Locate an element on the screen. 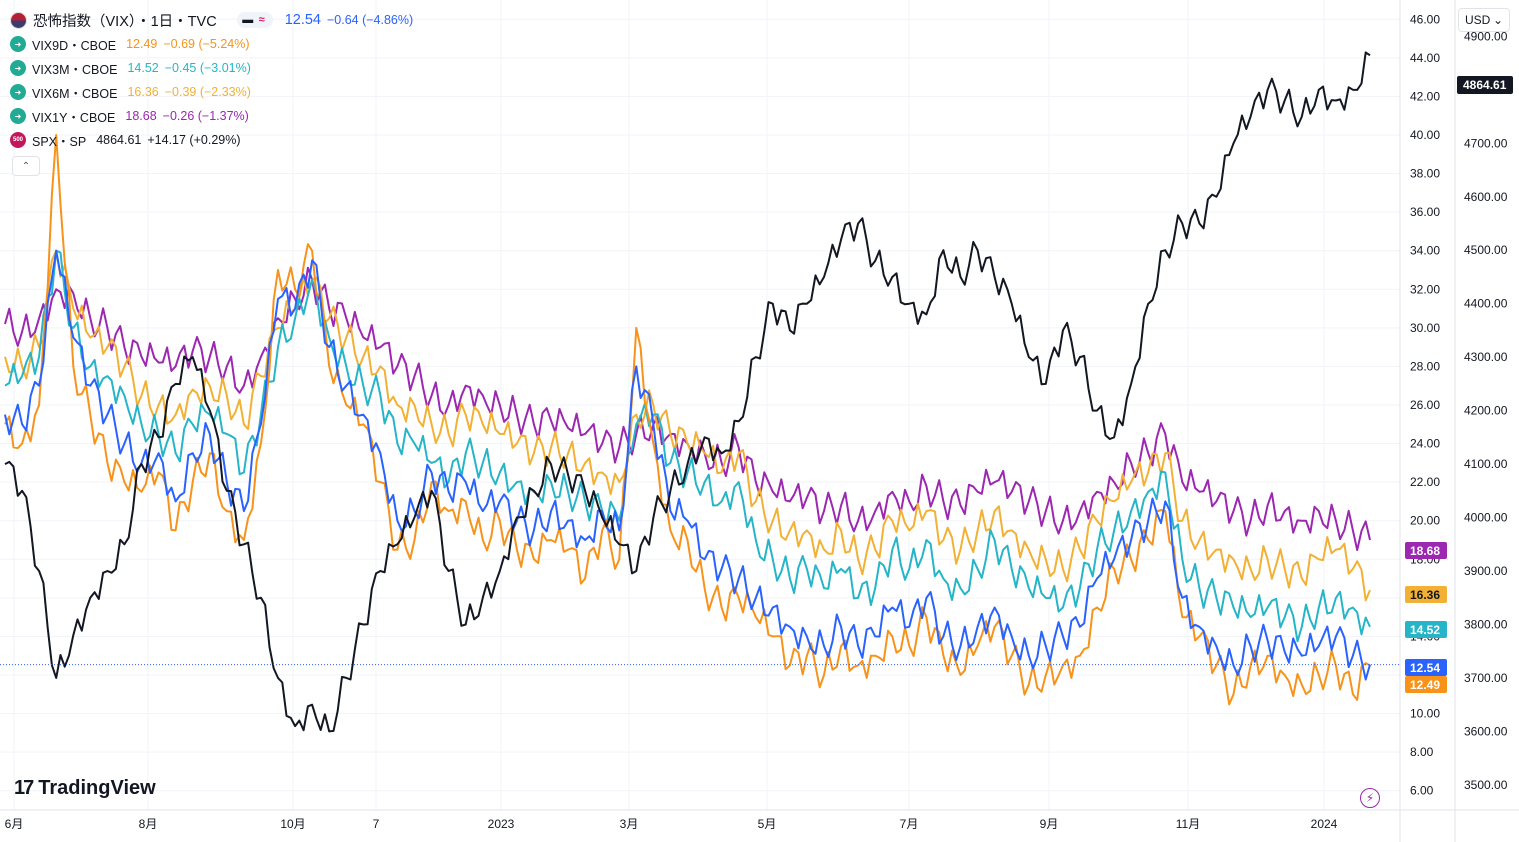  y-right-tick-label: 3500.00 is located at coordinates (1486, 785).